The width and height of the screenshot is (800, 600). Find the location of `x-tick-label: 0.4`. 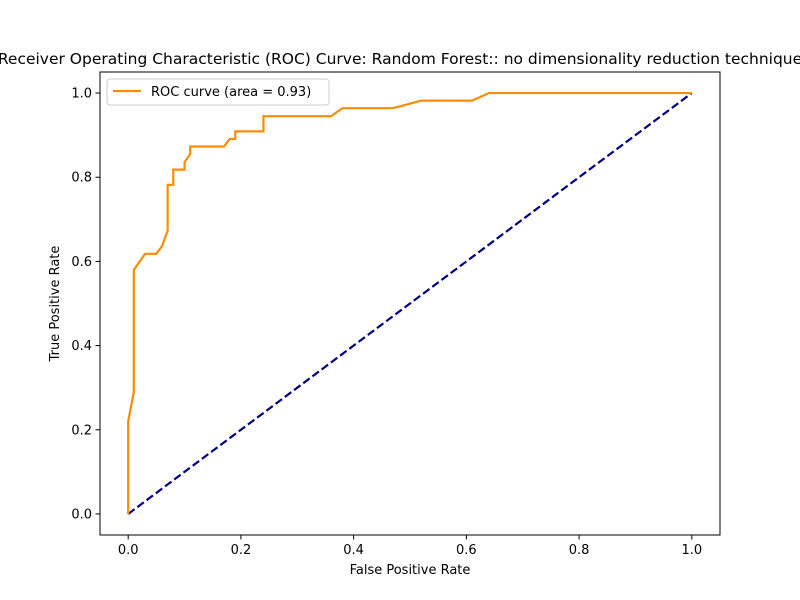

x-tick-label: 0.4 is located at coordinates (353, 550).